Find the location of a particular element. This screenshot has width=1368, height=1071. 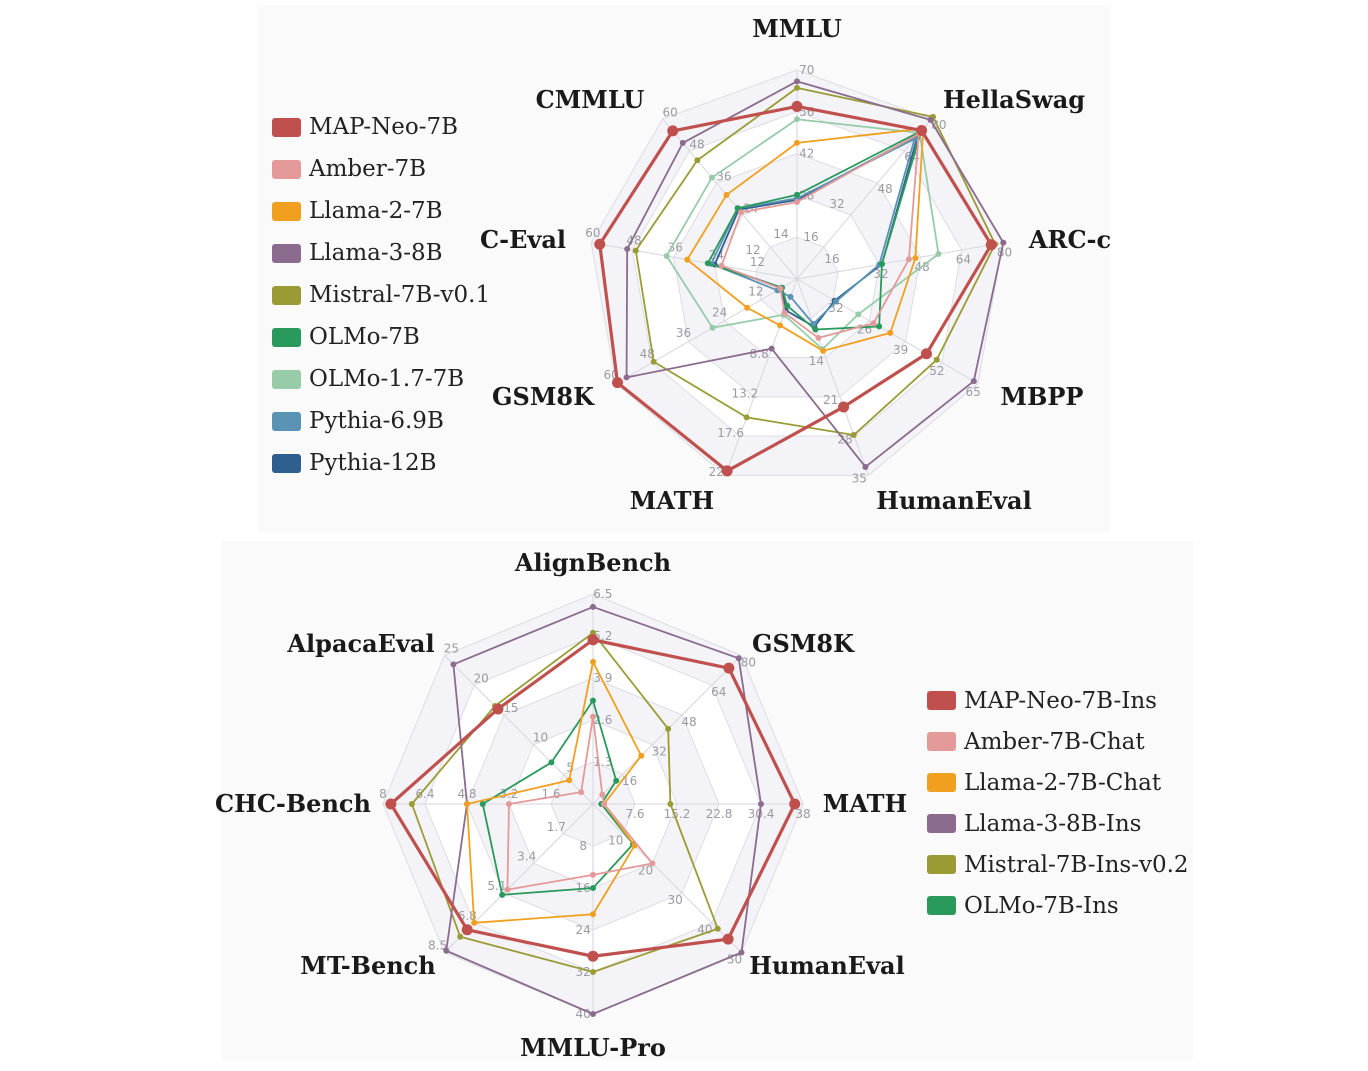

legend-item-map-neo-7b: MAP-Neo-7B is located at coordinates (381, 127).